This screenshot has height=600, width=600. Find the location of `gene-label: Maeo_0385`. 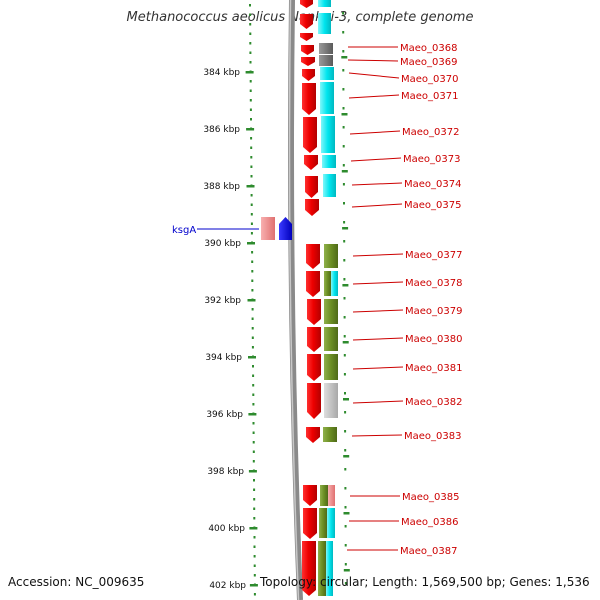

gene-label: Maeo_0385 is located at coordinates (430, 497).